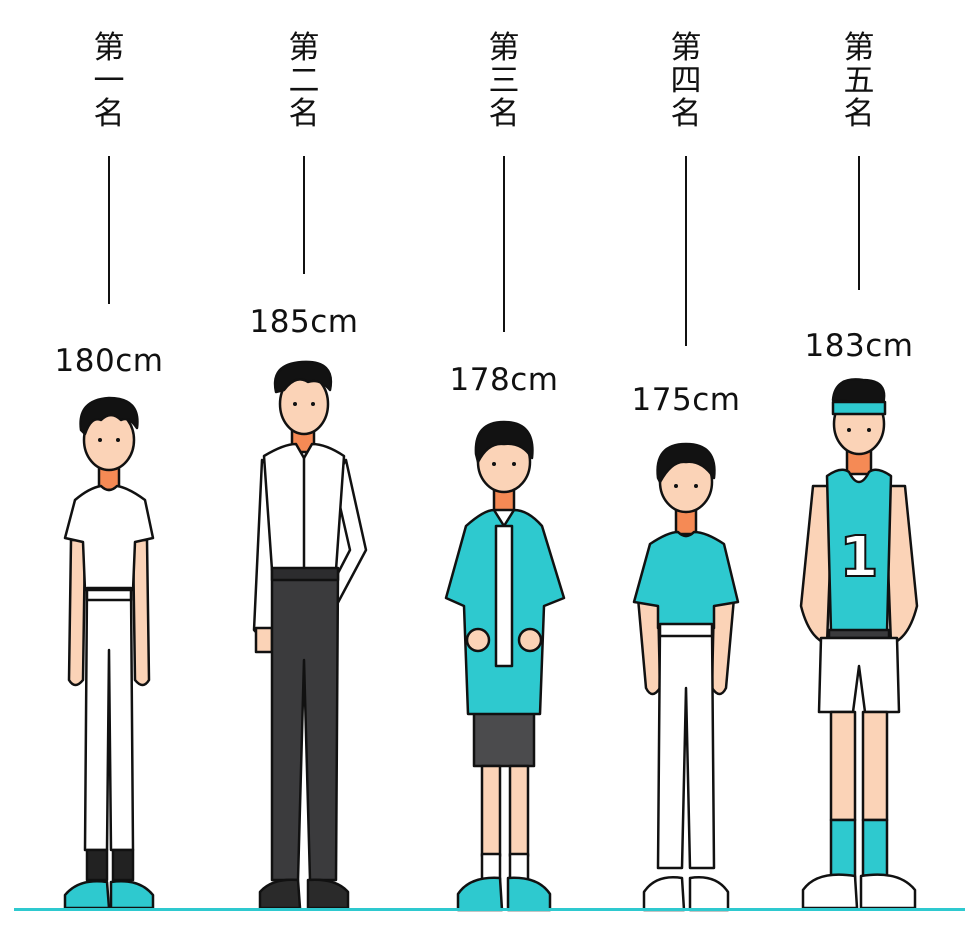 The image size is (979, 941). Describe the element at coordinates (109, 81) in the screenshot. I see `rank-label: 第 一 名` at that location.